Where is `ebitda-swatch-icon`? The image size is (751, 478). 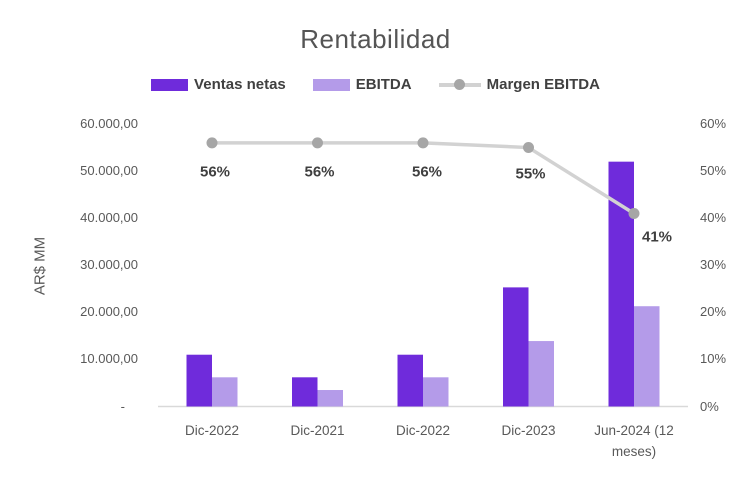
ebitda-swatch-icon is located at coordinates (331, 84).